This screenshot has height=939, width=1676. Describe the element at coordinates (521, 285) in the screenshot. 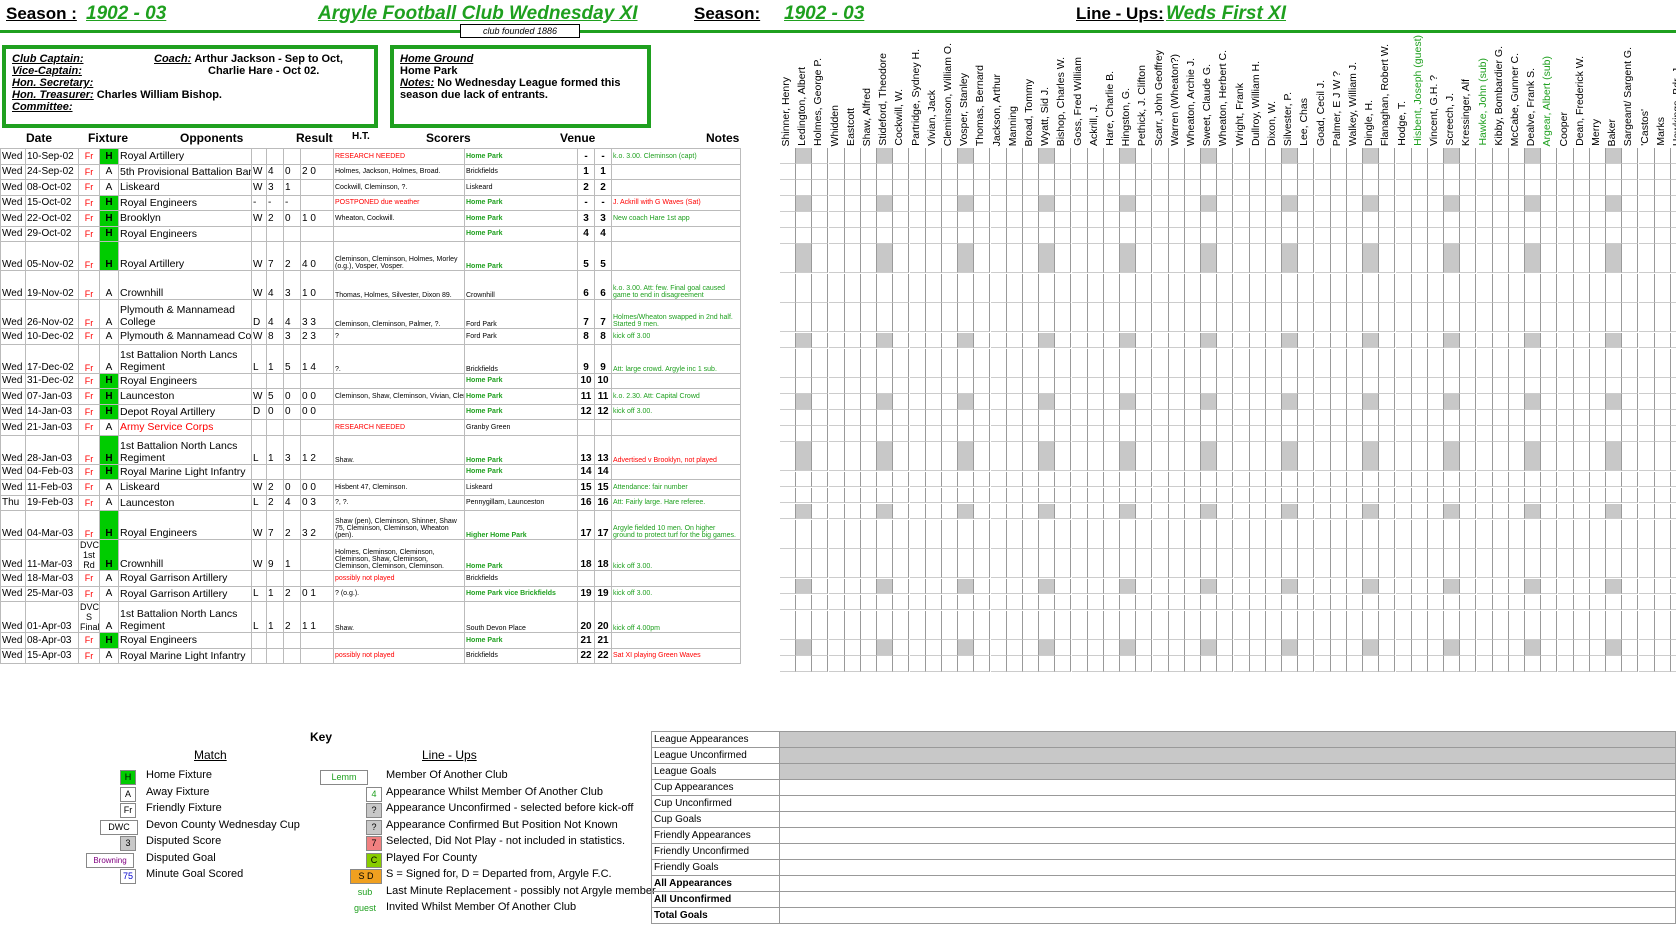

I see `cell-venue: Crownhill` at that location.